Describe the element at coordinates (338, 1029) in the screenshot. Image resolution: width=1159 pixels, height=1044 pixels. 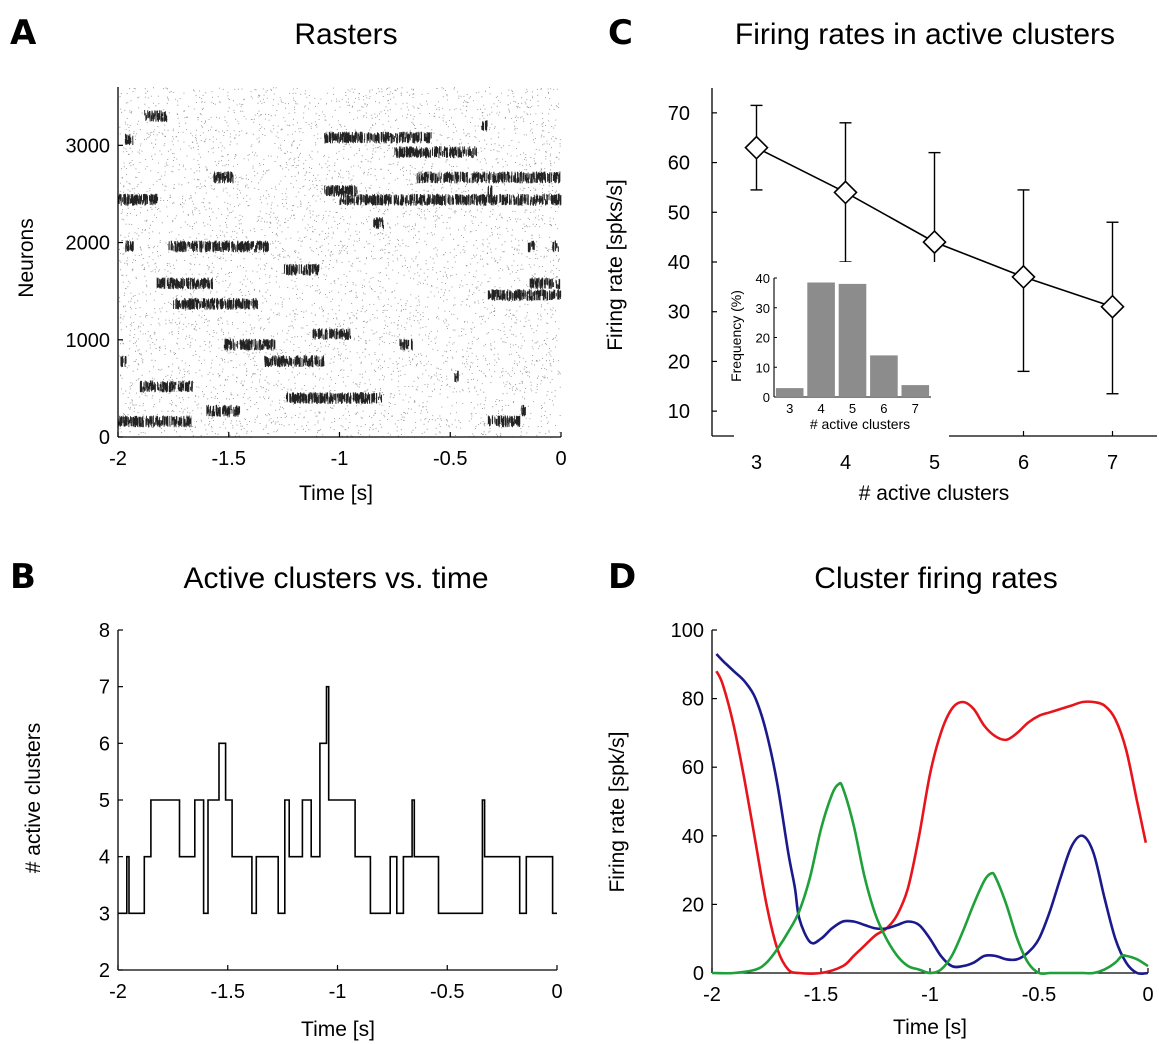
I see `panel-b-xlabel: Time [s]` at that location.